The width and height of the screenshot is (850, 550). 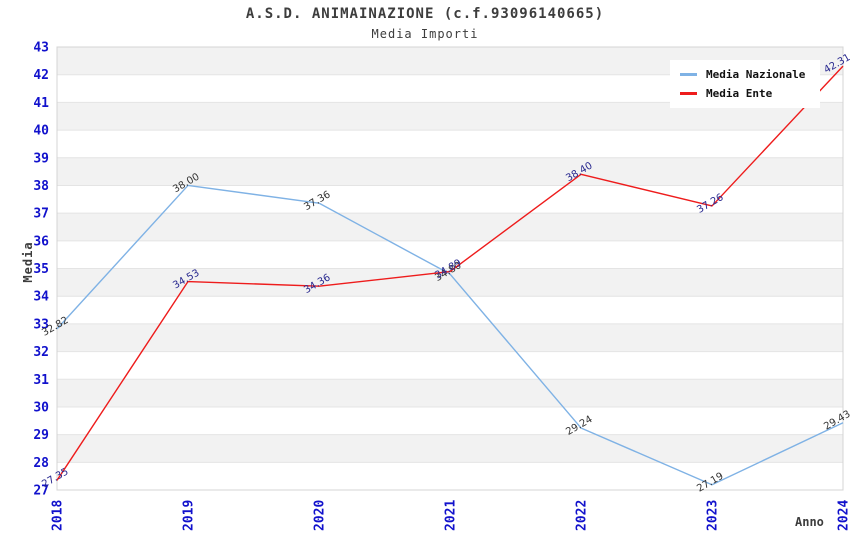 What do you see at coordinates (41, 463) in the screenshot?
I see `y-tick-label: 28` at bounding box center [41, 463].